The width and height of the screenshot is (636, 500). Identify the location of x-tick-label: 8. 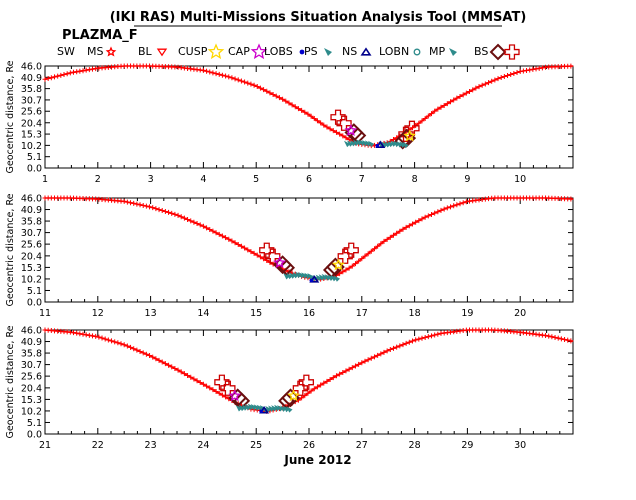
(415, 179).